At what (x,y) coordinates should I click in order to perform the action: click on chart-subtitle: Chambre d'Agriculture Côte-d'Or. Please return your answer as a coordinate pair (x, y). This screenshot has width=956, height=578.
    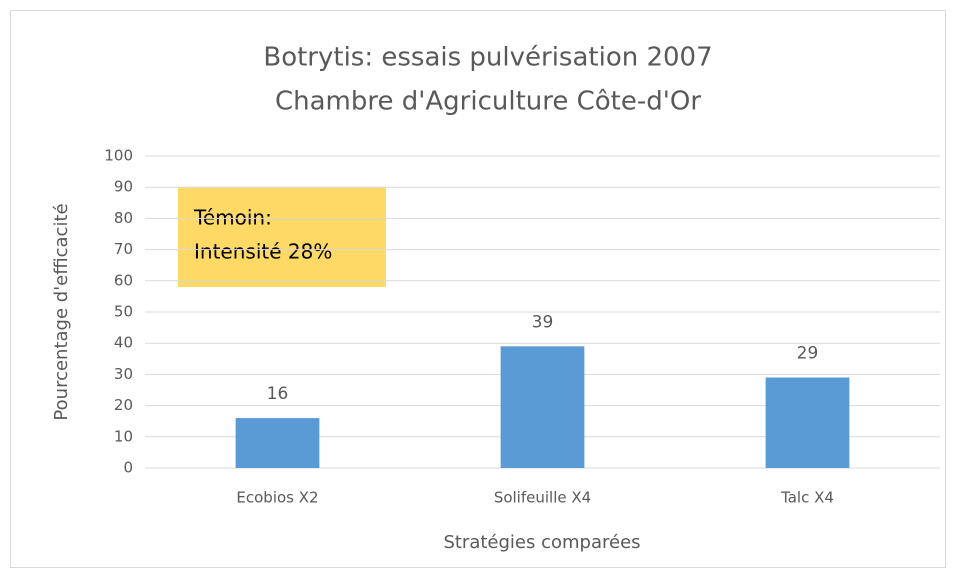
    Looking at the image, I should click on (488, 102).